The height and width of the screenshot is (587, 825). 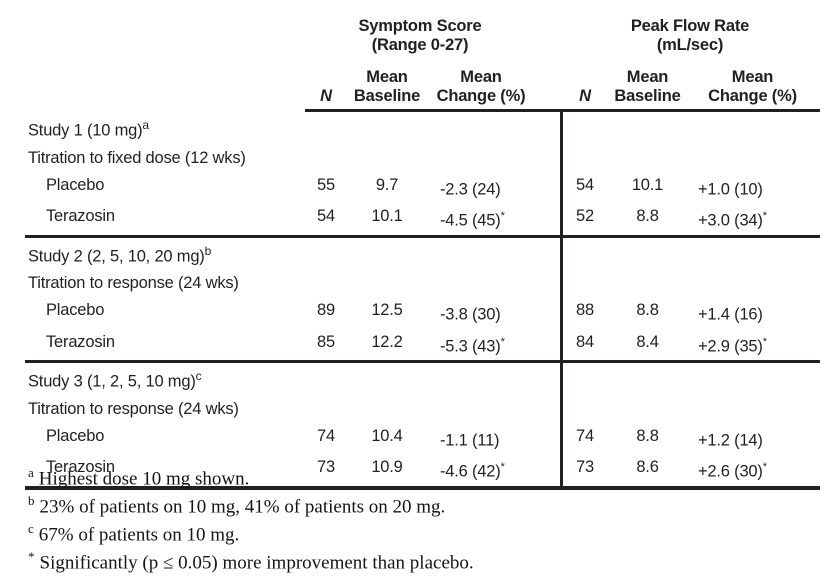 What do you see at coordinates (31, 500) in the screenshot?
I see `footnote-marker: b` at bounding box center [31, 500].